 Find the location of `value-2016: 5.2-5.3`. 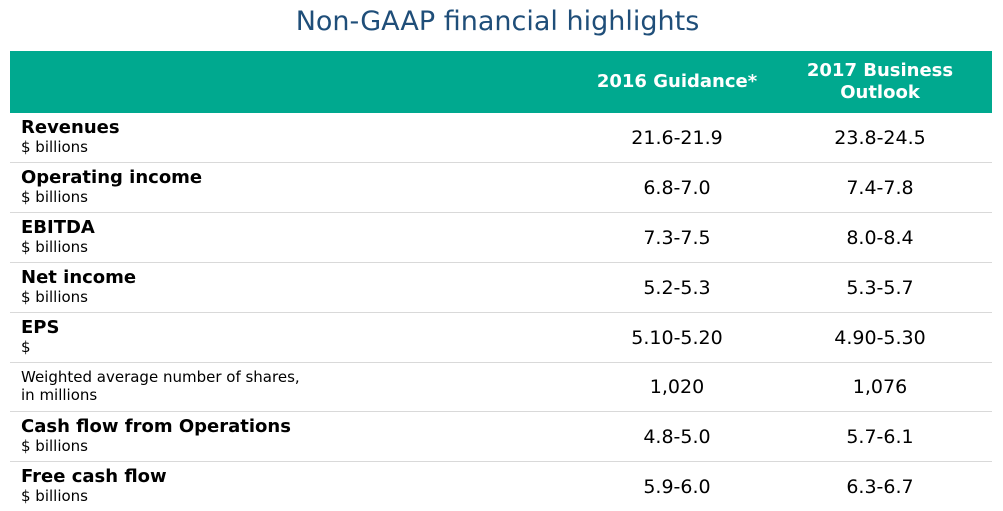

value-2016: 5.2-5.3 is located at coordinates (677, 287).